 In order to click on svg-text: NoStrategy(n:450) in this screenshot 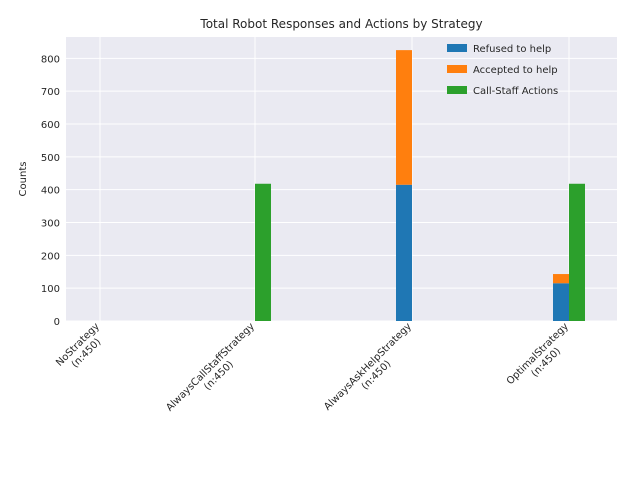, I will do `click(82, 349)`.